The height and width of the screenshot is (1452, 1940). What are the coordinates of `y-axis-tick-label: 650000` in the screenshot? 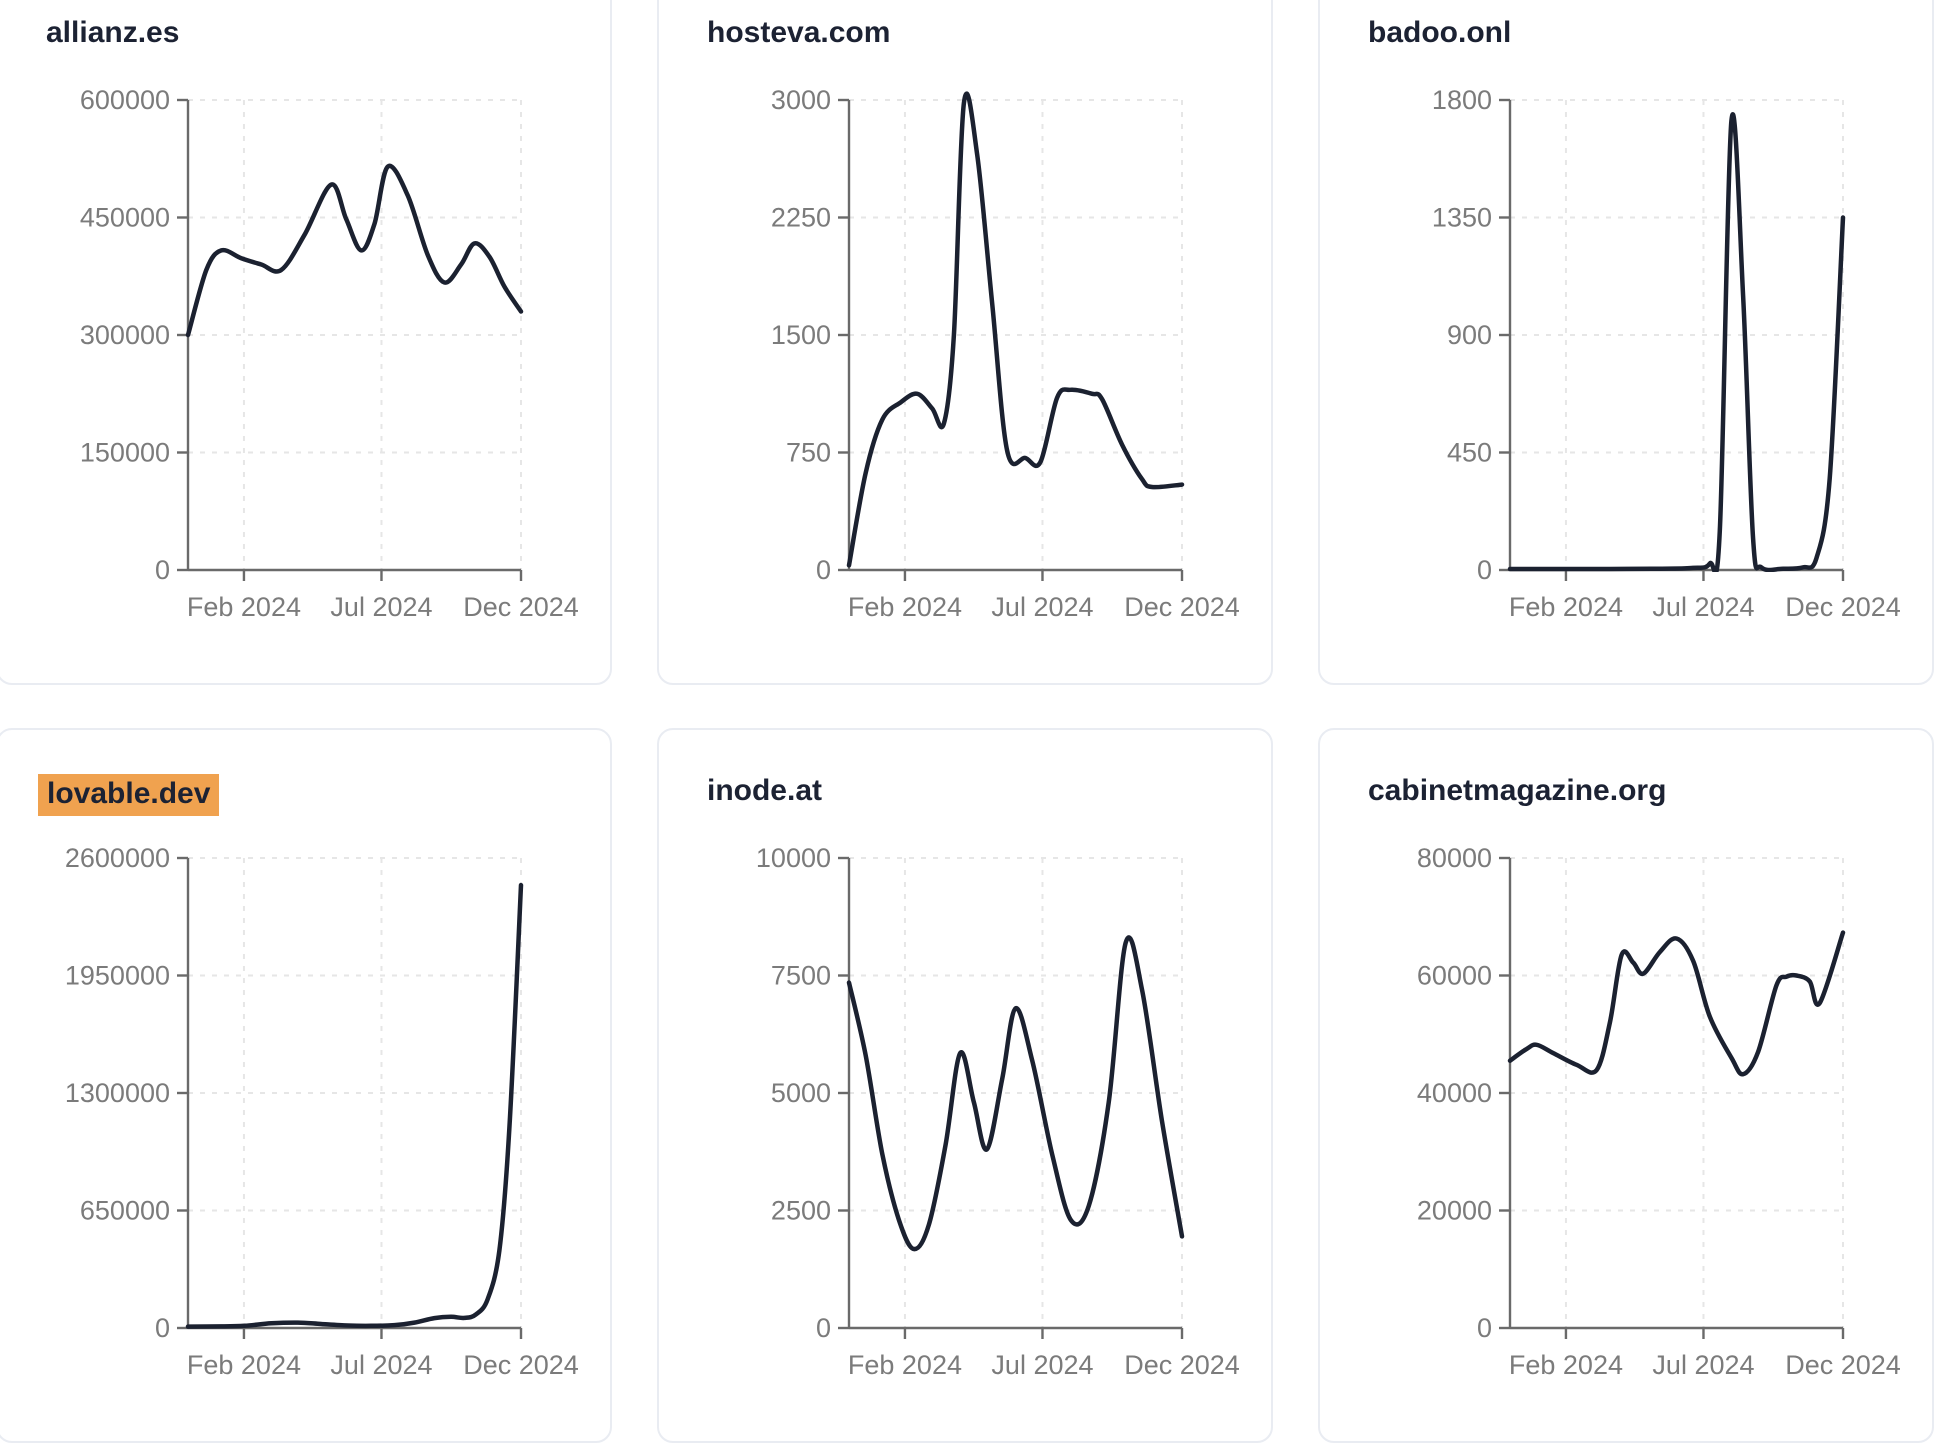 It's located at (125, 1211).